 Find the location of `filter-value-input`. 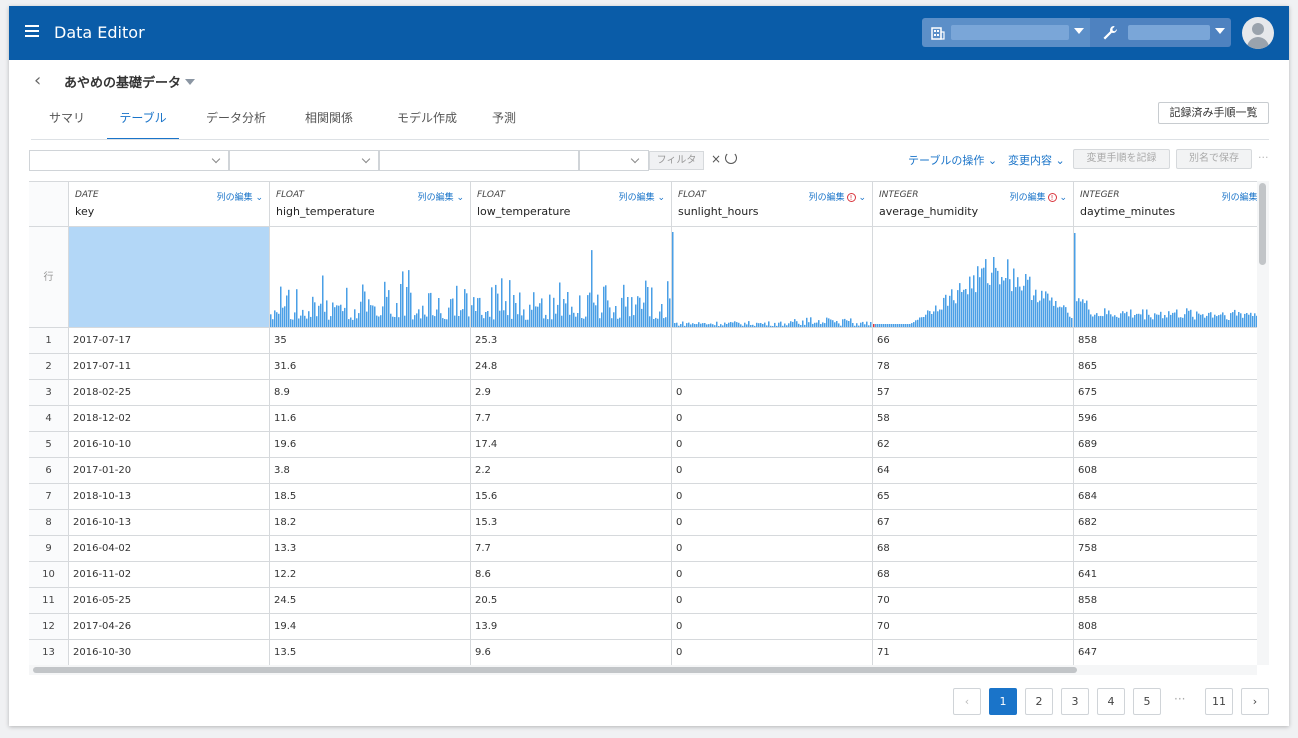

filter-value-input is located at coordinates (479, 160).